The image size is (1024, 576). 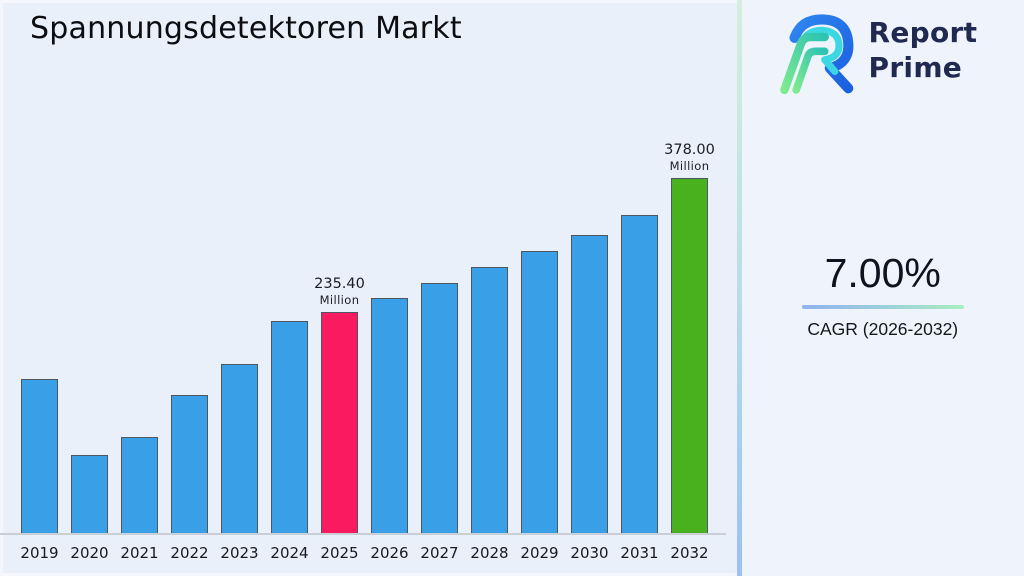 I want to click on bar-column-2028: 2028, so click(x=489, y=414).